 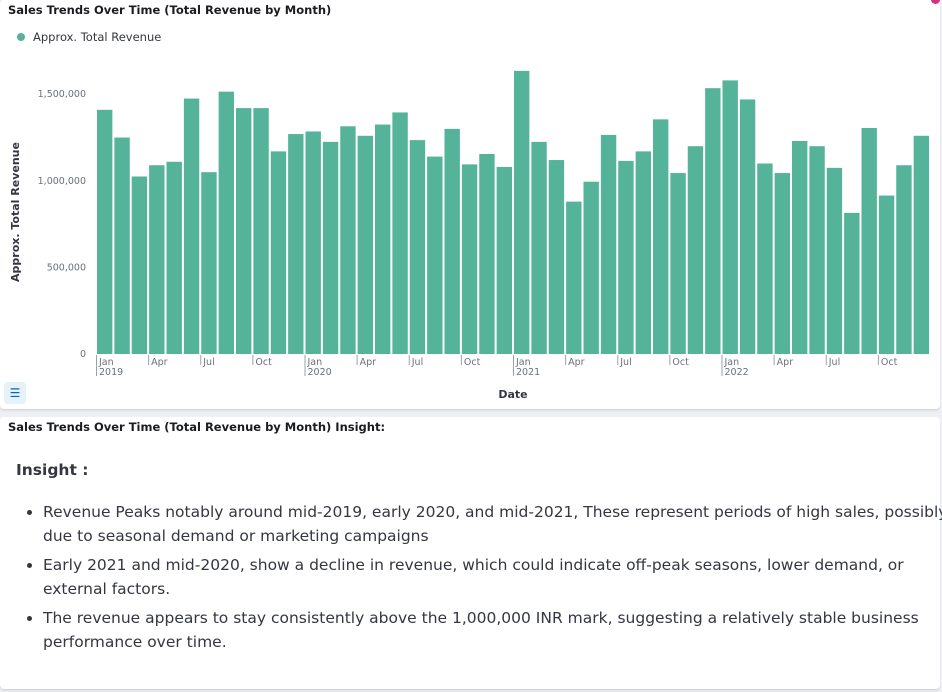 I want to click on x-axis-title: Date, so click(x=512, y=394).